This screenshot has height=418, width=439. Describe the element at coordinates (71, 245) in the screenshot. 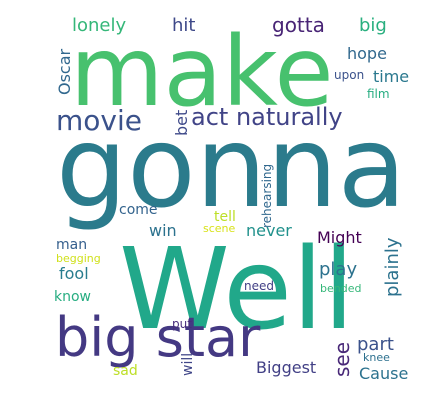

I see `word-man: man` at that location.